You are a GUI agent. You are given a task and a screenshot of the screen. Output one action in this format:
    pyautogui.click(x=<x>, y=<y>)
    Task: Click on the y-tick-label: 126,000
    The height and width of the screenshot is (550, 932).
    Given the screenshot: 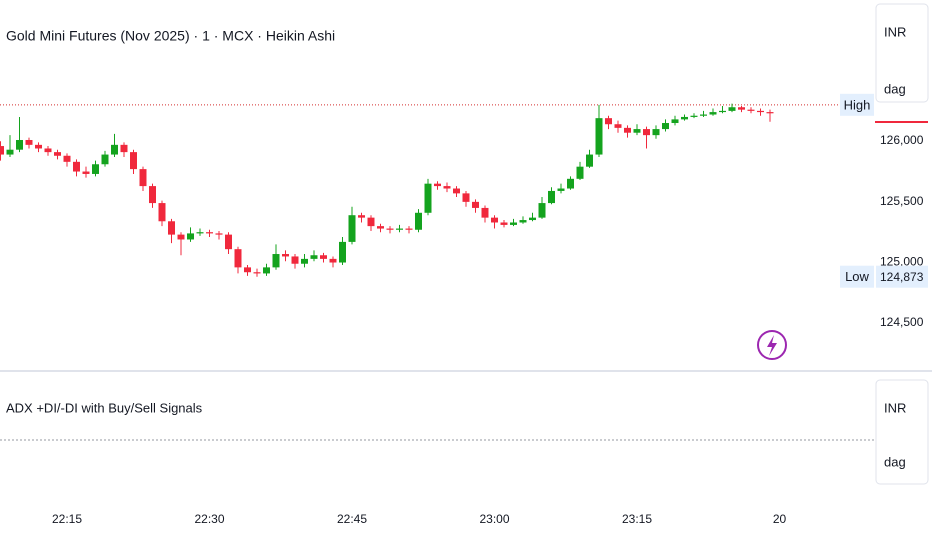 What is the action you would take?
    pyautogui.click(x=902, y=140)
    